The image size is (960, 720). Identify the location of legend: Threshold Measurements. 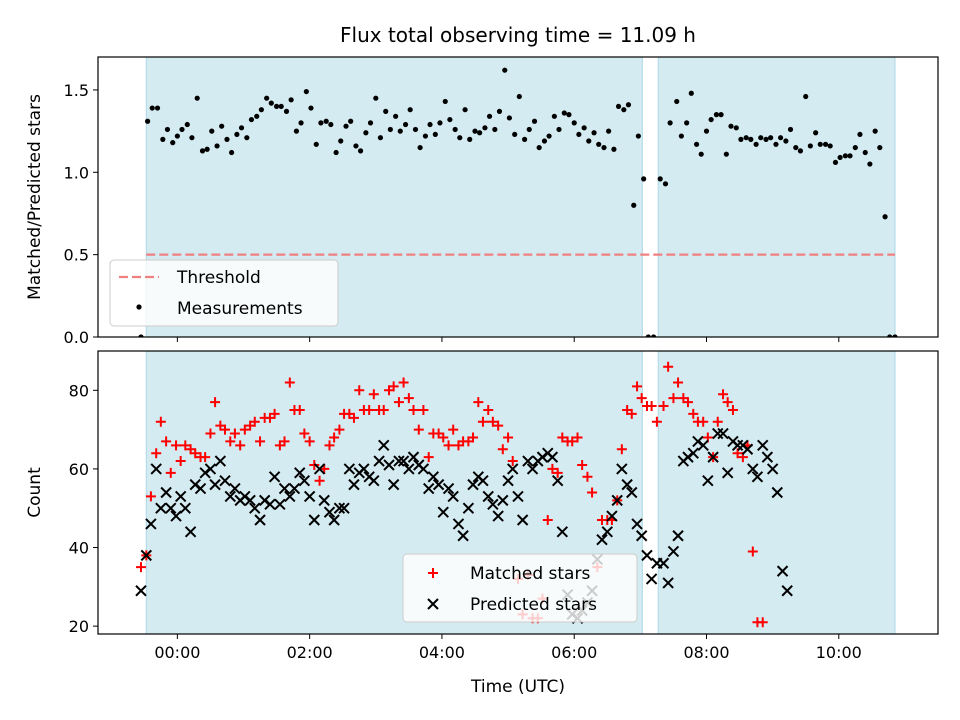
(224, 293).